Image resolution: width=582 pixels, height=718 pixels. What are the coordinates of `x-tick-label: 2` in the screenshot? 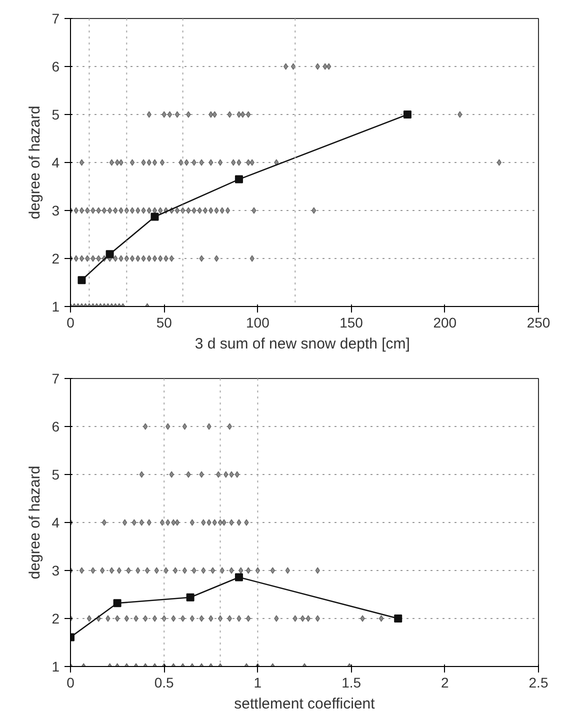 It's located at (445, 682).